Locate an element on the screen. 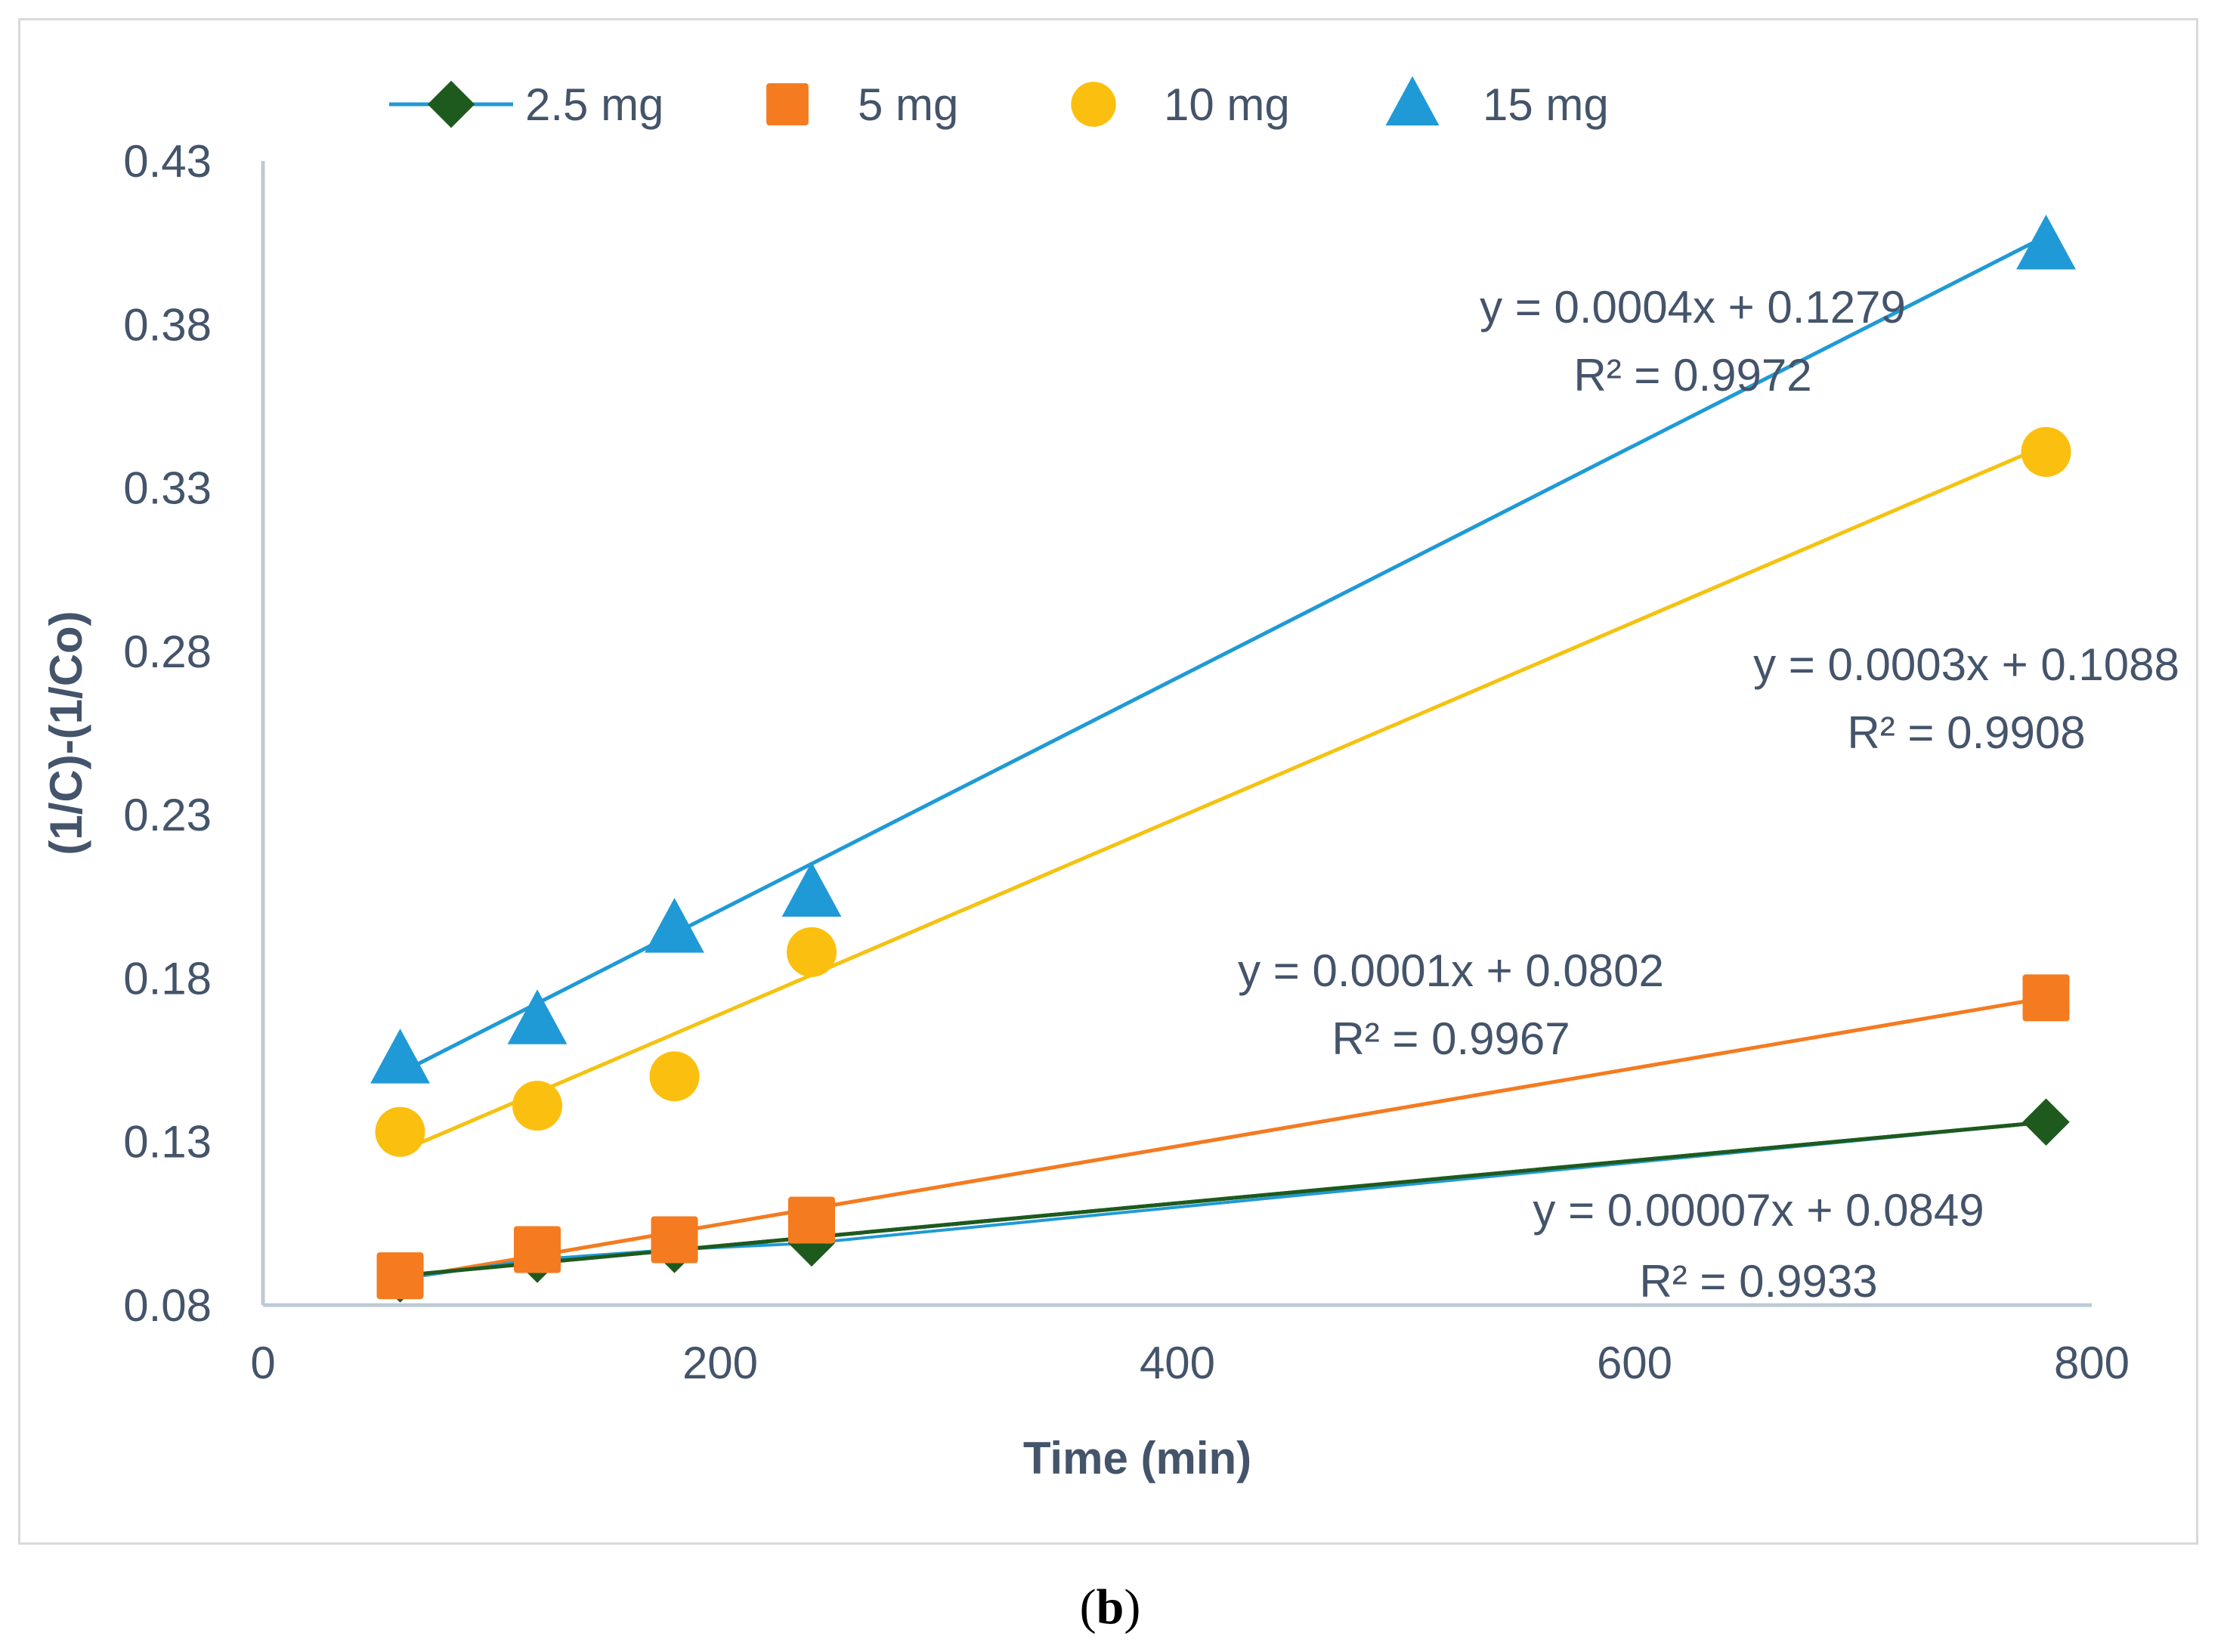  y-tick-label: 0.23 is located at coordinates (167, 815).